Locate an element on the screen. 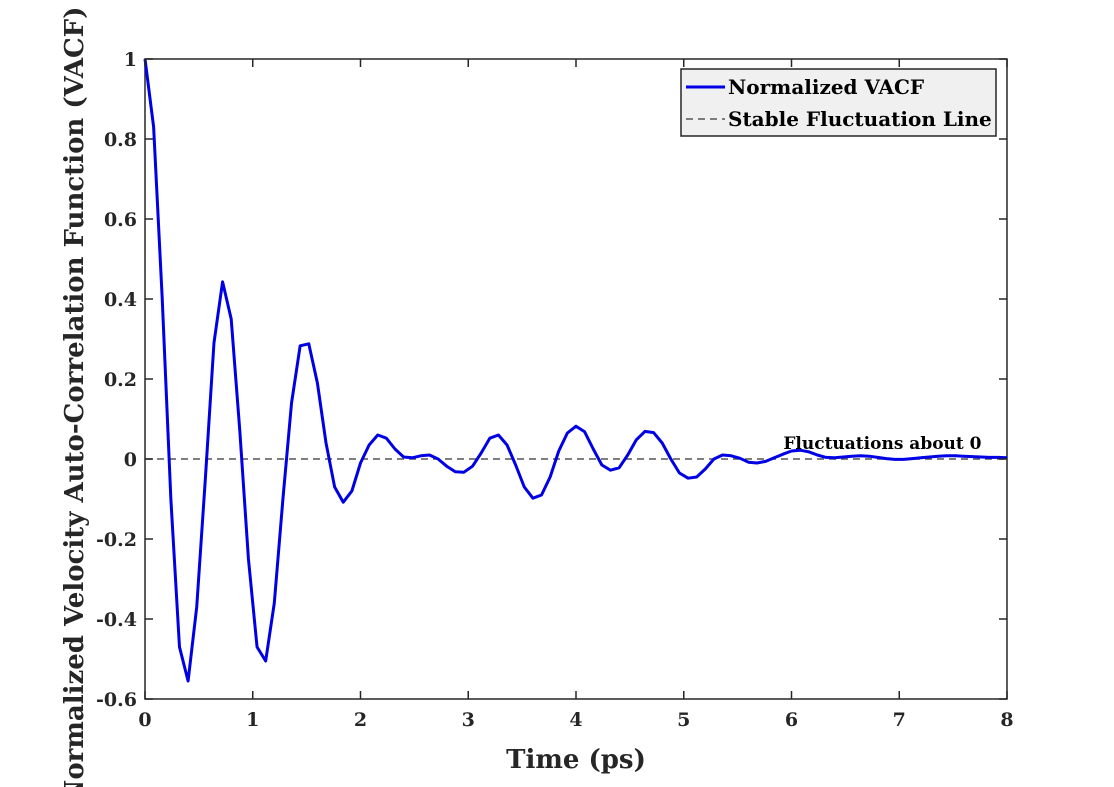 The width and height of the screenshot is (1114, 787). x-axis-label: Time (ps) is located at coordinates (576, 760).